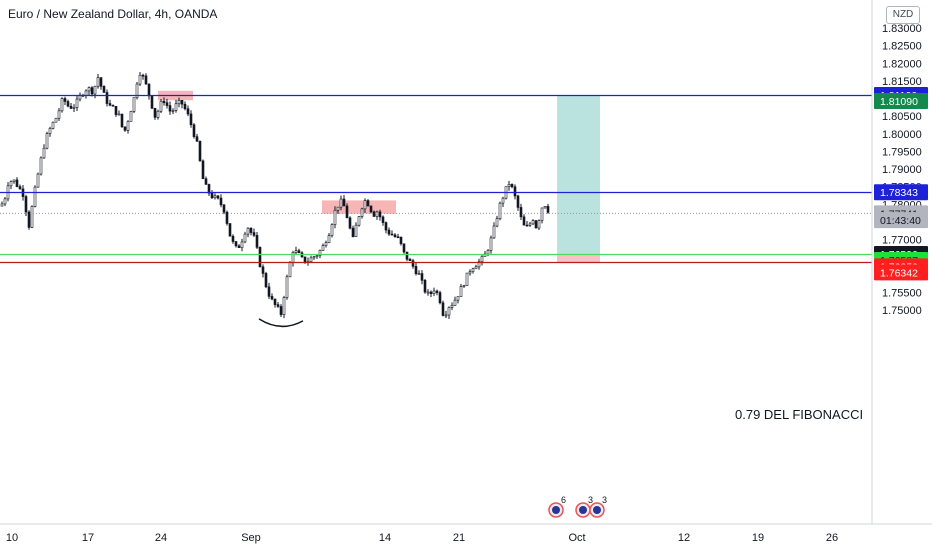 The image size is (932, 550). I want to click on stop-zone, so click(578, 258).